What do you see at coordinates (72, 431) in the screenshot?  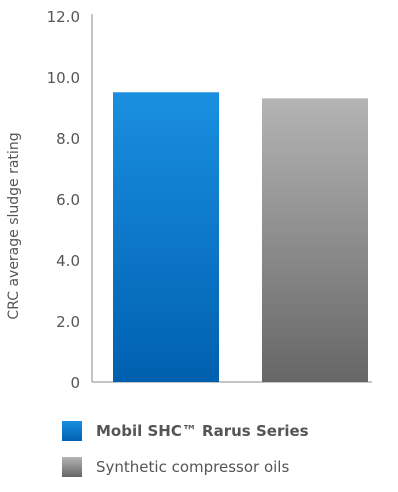 I see `legend-swatch-blue` at bounding box center [72, 431].